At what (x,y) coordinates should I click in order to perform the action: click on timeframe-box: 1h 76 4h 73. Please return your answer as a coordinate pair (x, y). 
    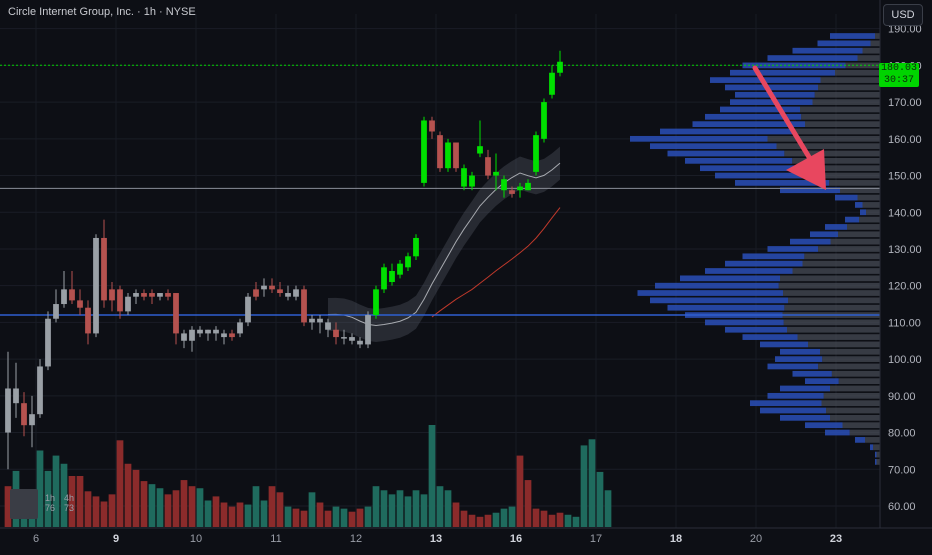
    Looking at the image, I should click on (48, 505).